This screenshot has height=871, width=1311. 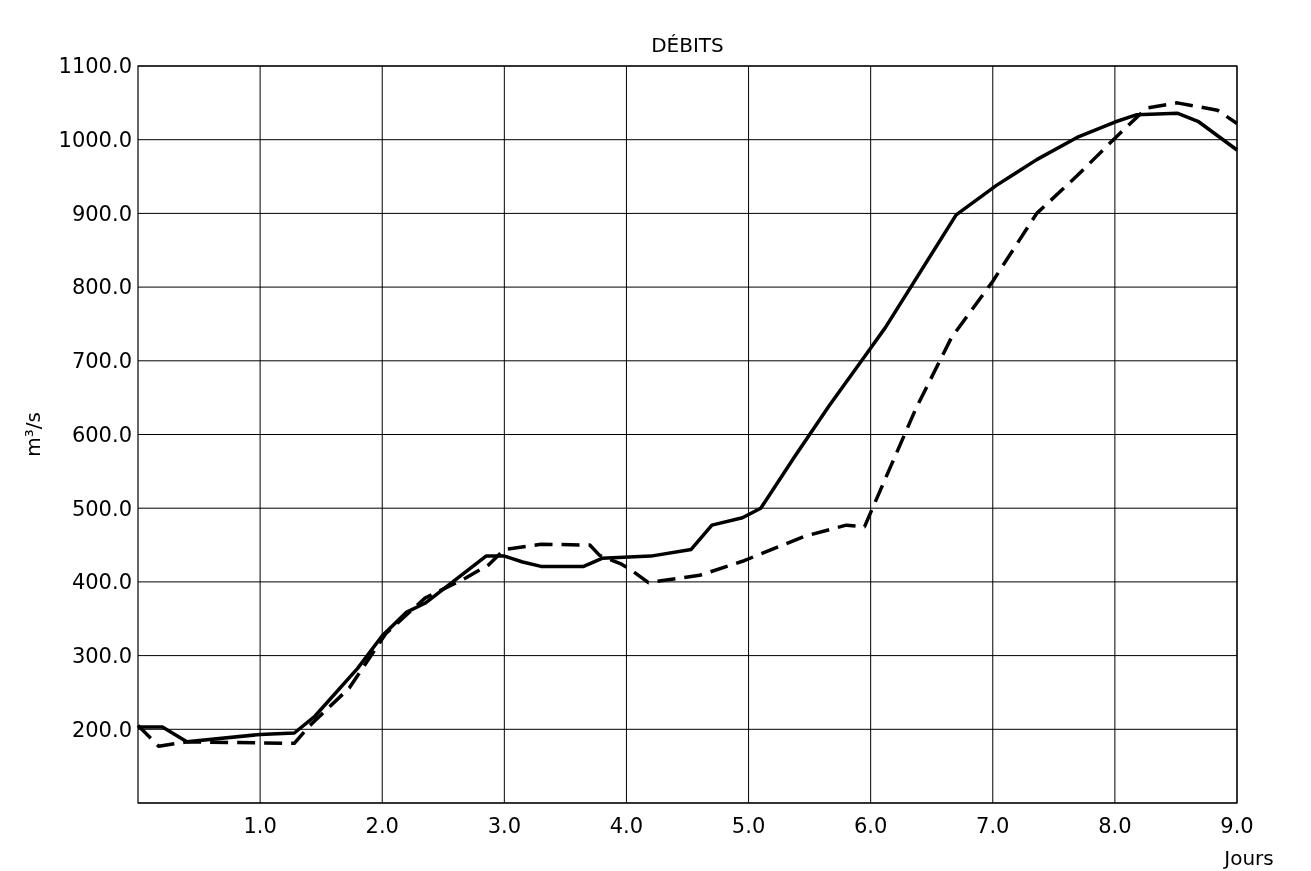 I want to click on y-tick-label: 500.0, so click(x=101, y=508).